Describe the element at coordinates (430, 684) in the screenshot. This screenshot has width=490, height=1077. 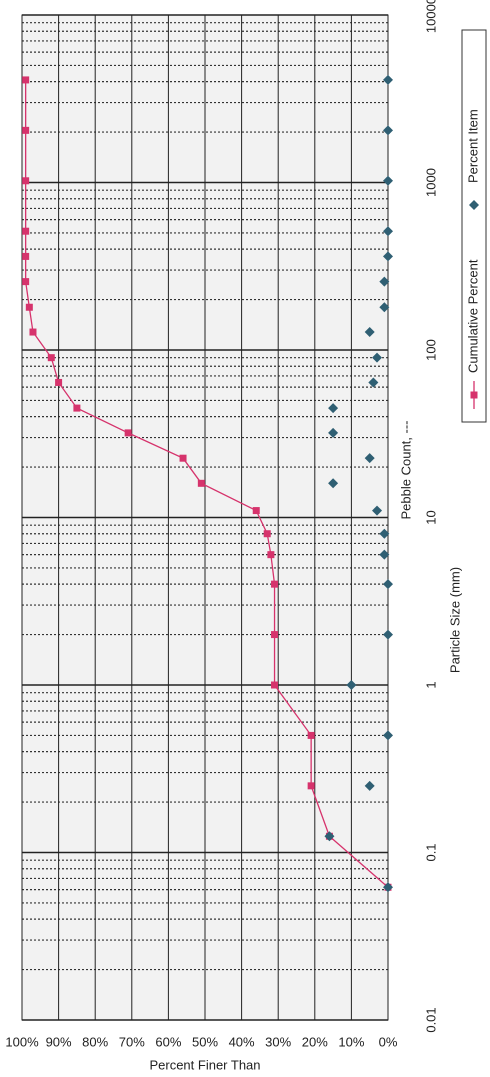
I see `x-tick-label: 1` at that location.